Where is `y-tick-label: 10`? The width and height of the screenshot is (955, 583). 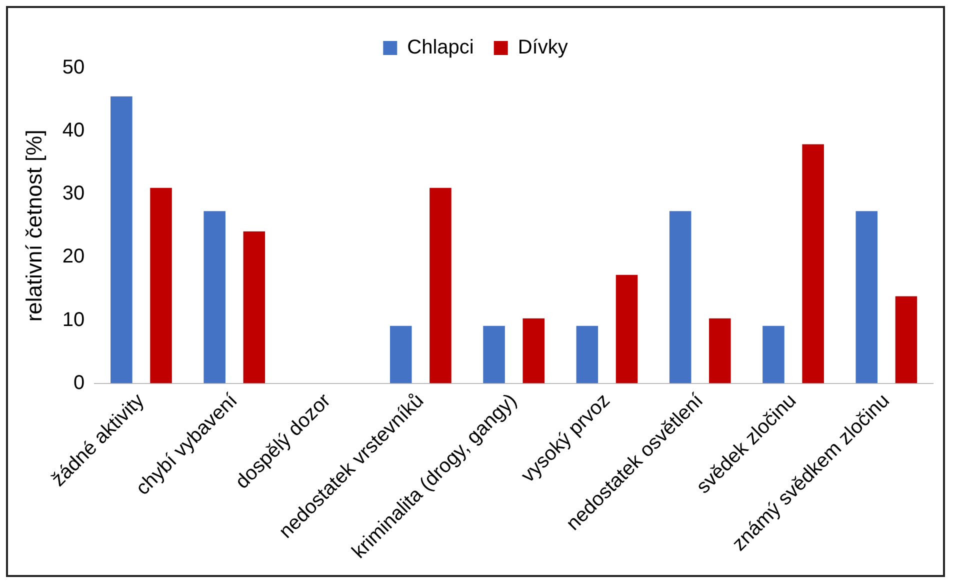
y-tick-label: 10 is located at coordinates (73, 319).